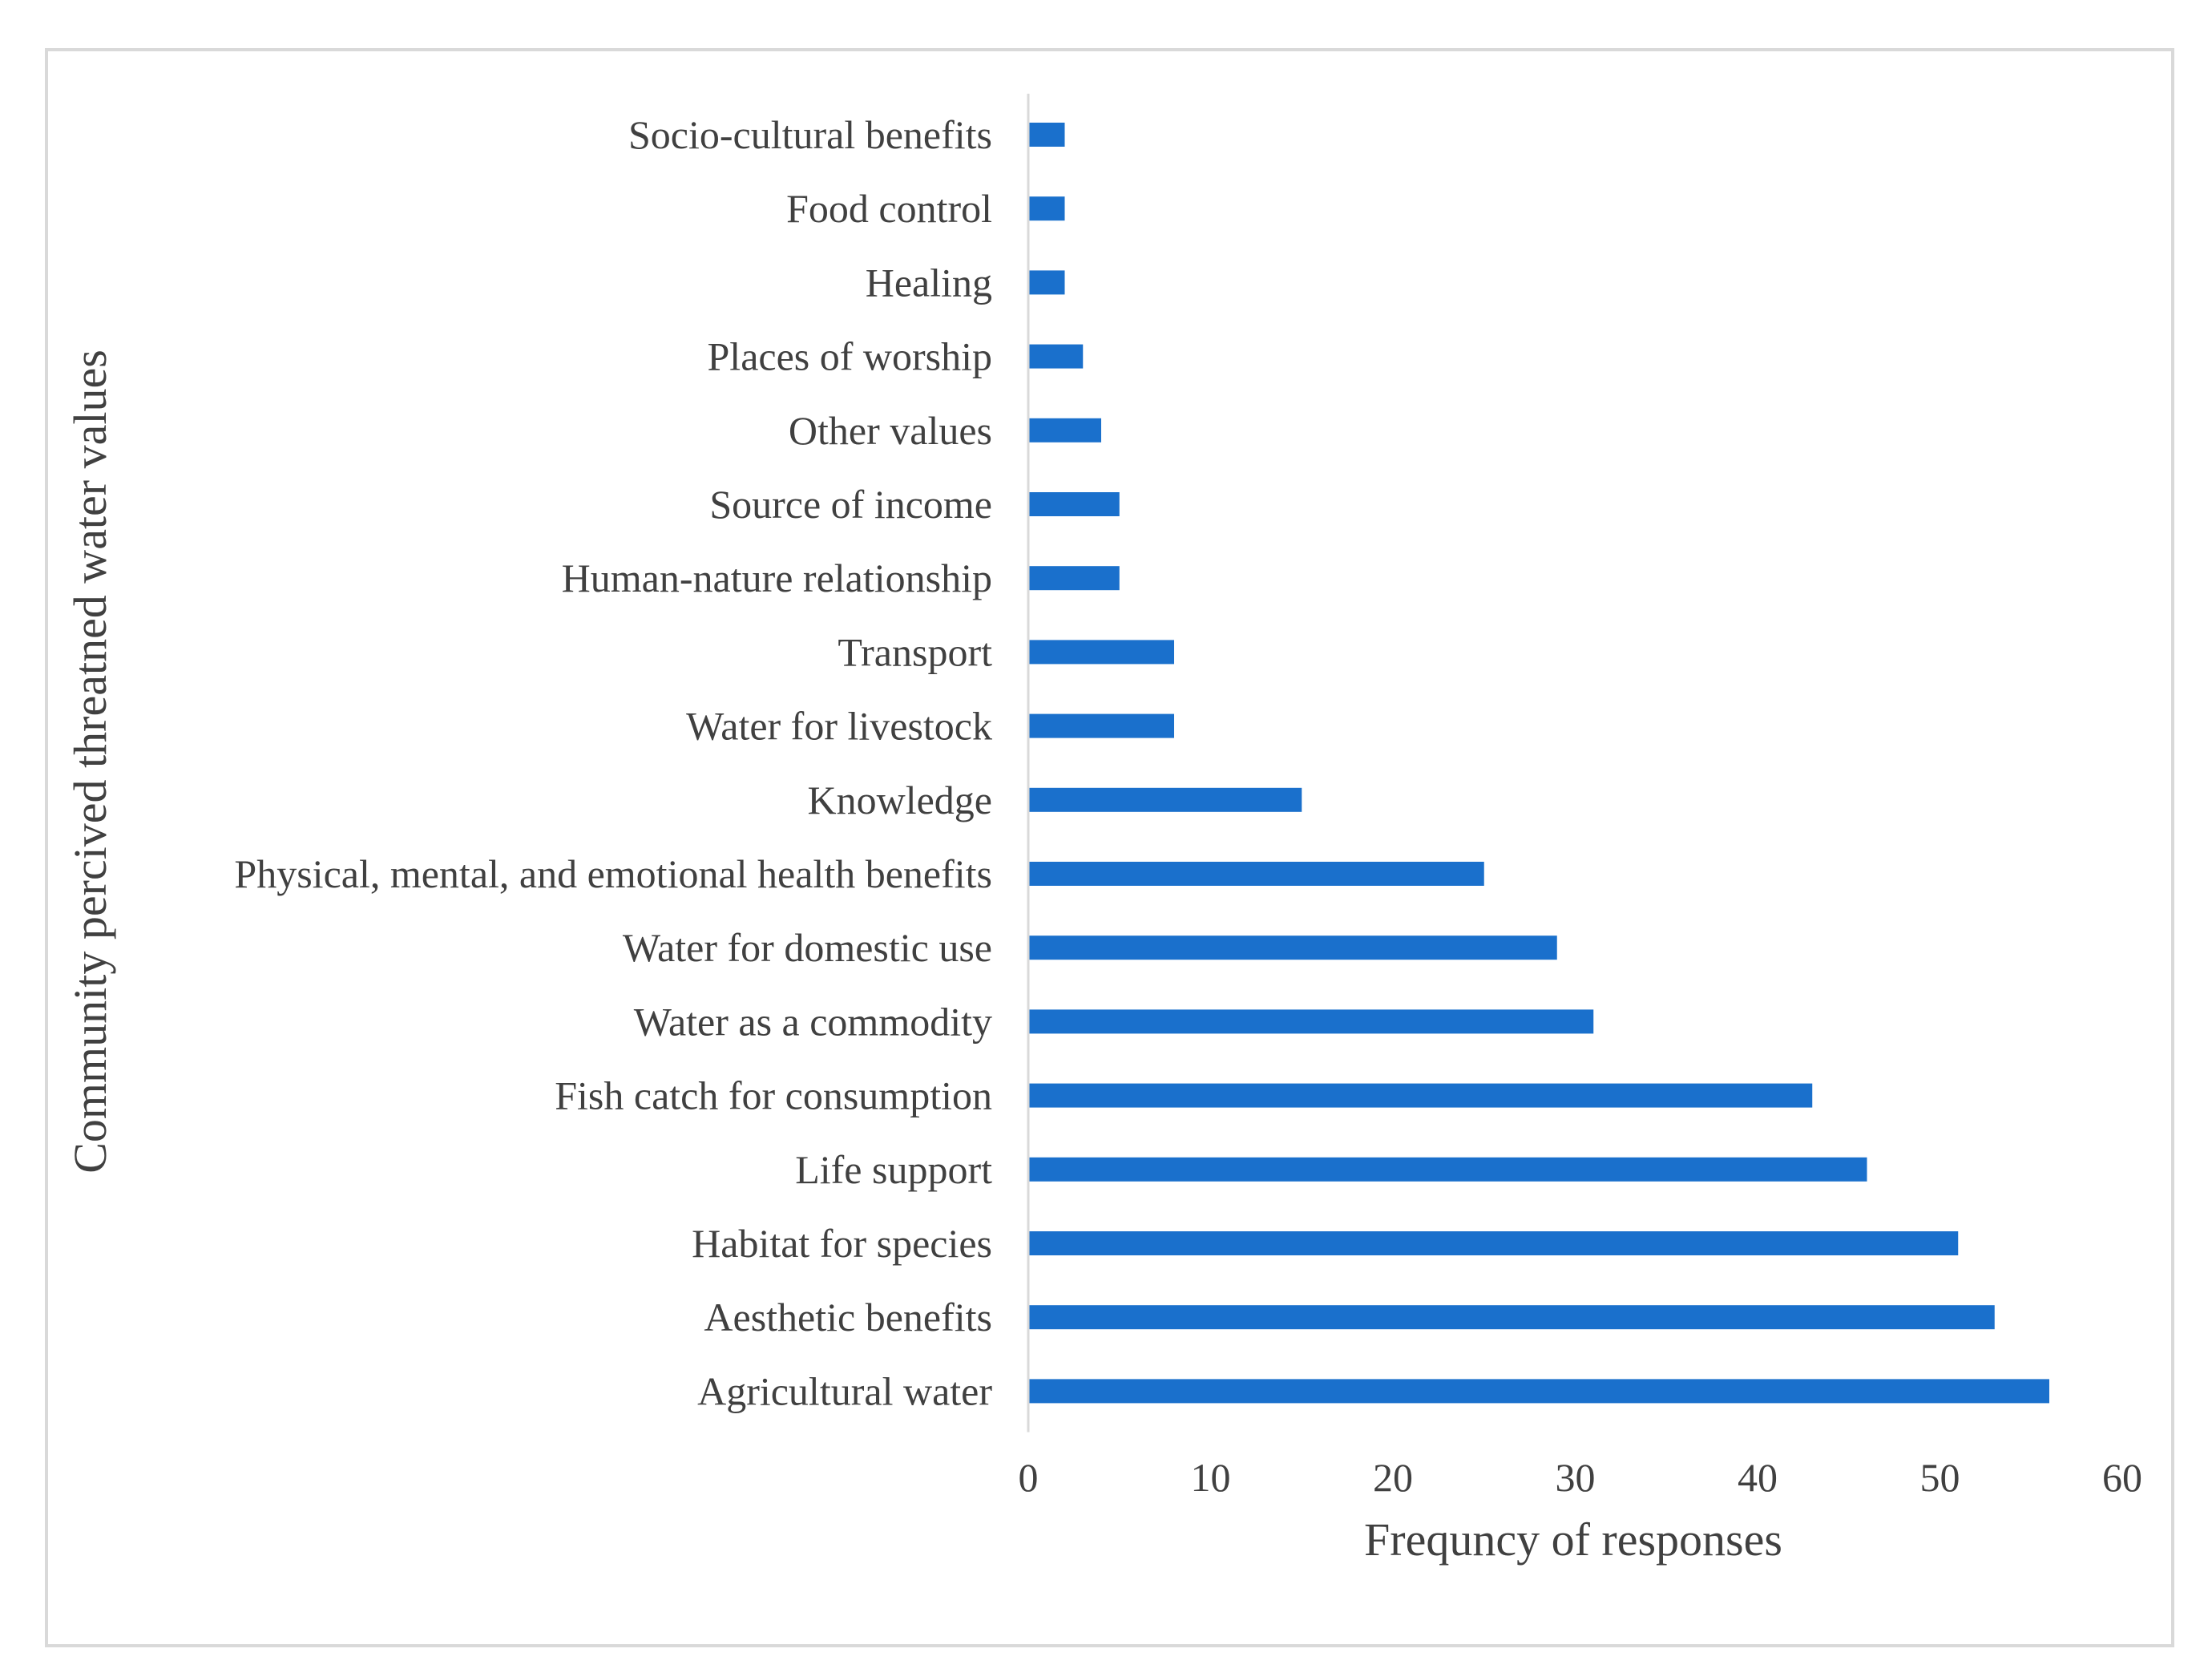  I want to click on category-label: Transport, so click(915, 651).